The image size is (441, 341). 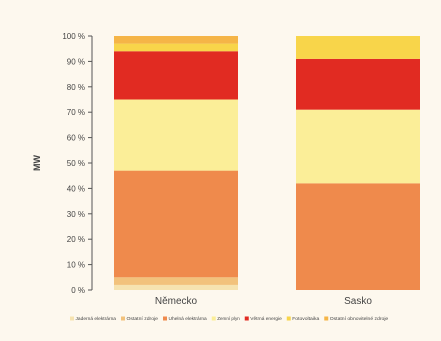 What do you see at coordinates (306, 318) in the screenshot?
I see `legend-label: Fotovoltaika` at bounding box center [306, 318].